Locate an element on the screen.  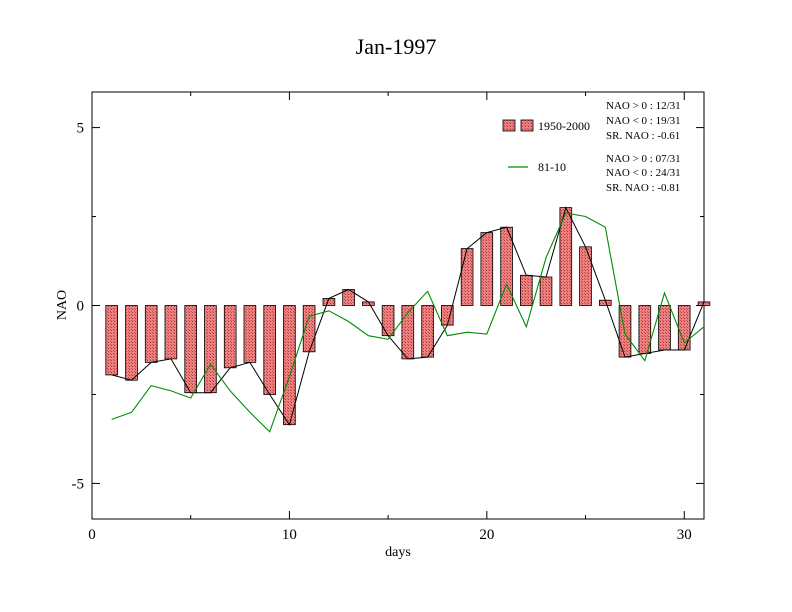
x-tick-label-0: 0 is located at coordinates (92, 535).